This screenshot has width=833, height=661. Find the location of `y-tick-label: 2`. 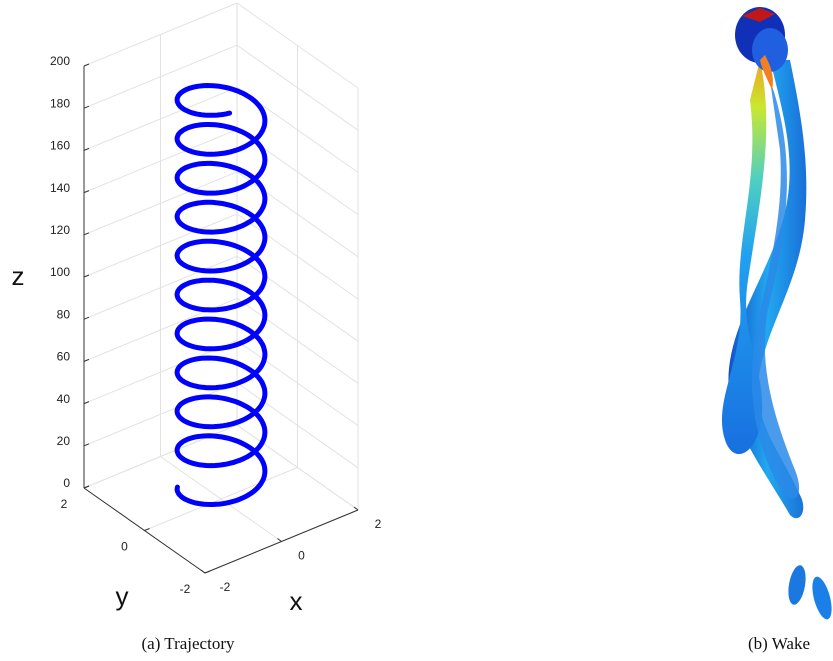

y-tick-label: 2 is located at coordinates (64, 504).